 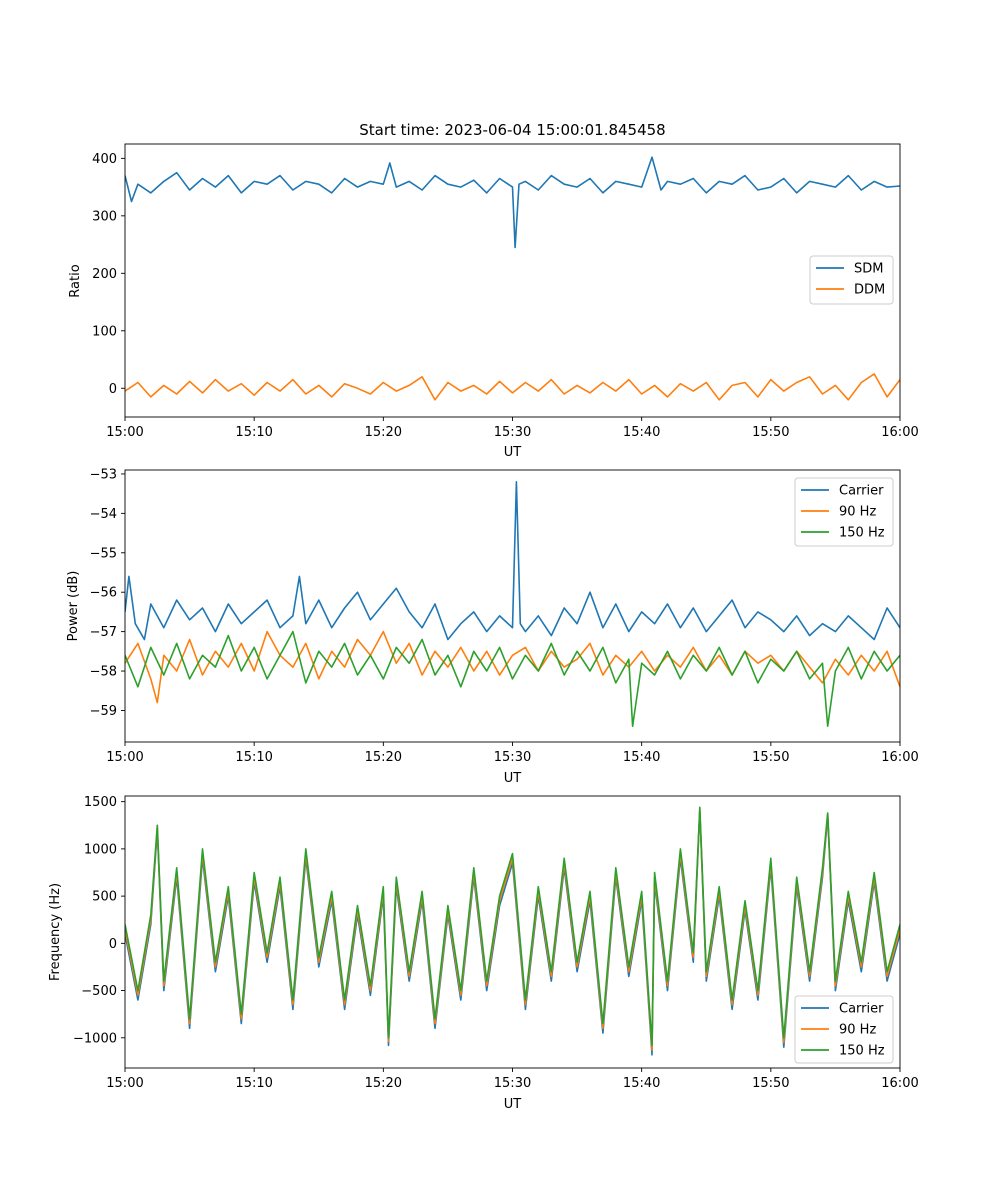 I want to click on ratio-panel-xlabel: UT, so click(x=513, y=452).